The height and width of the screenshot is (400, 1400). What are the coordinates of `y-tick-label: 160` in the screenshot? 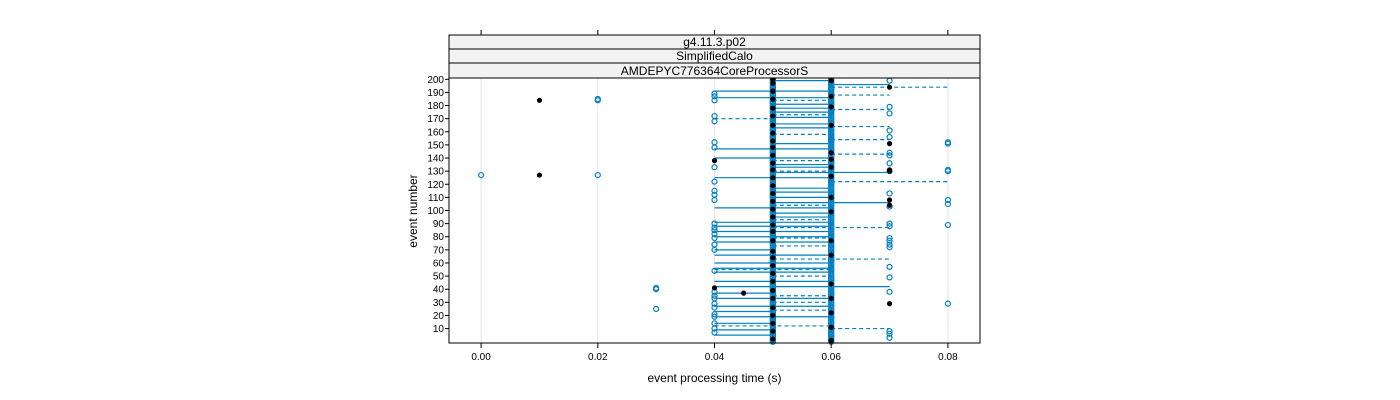 It's located at (435, 132).